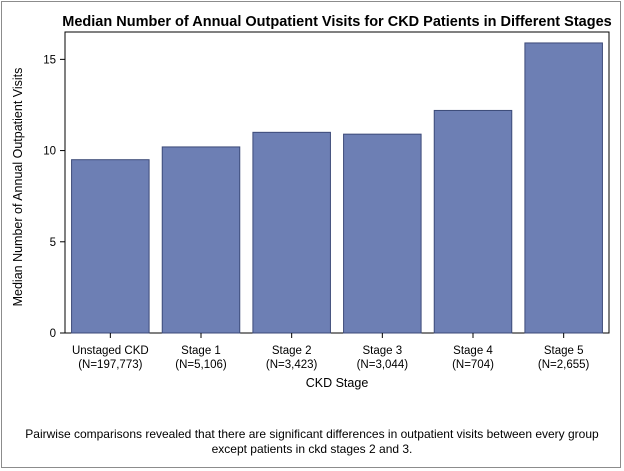  What do you see at coordinates (53, 334) in the screenshot?
I see `y-tick-label: 0` at bounding box center [53, 334].